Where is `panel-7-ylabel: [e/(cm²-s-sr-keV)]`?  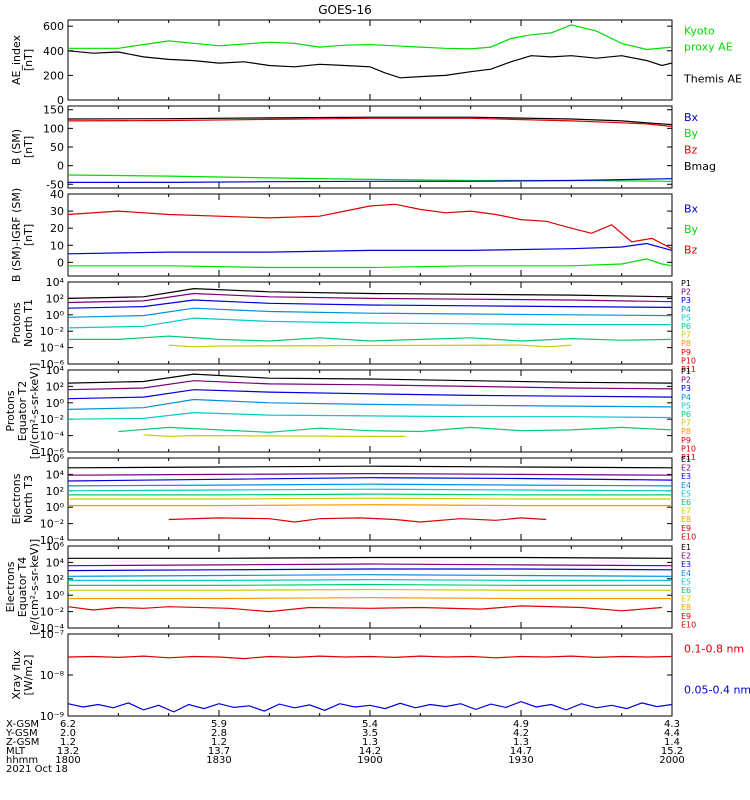
panel-7-ylabel: [e/(cm²-s-sr-keV)] is located at coordinates (34, 587).